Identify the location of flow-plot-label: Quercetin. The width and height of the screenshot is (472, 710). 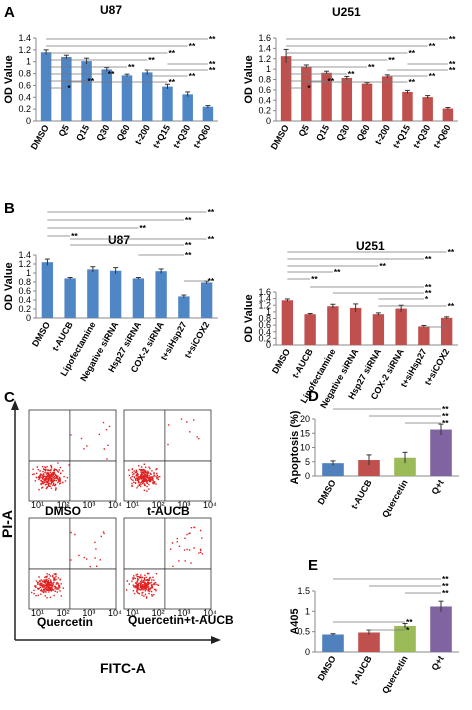
(65, 622).